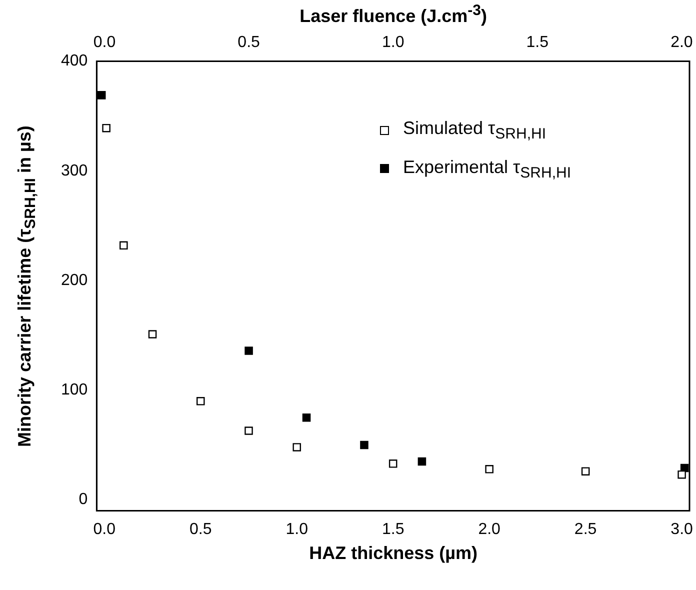 This screenshot has height=590, width=696. What do you see at coordinates (489, 529) in the screenshot?
I see `x-tick-label: 2.0` at bounding box center [489, 529].